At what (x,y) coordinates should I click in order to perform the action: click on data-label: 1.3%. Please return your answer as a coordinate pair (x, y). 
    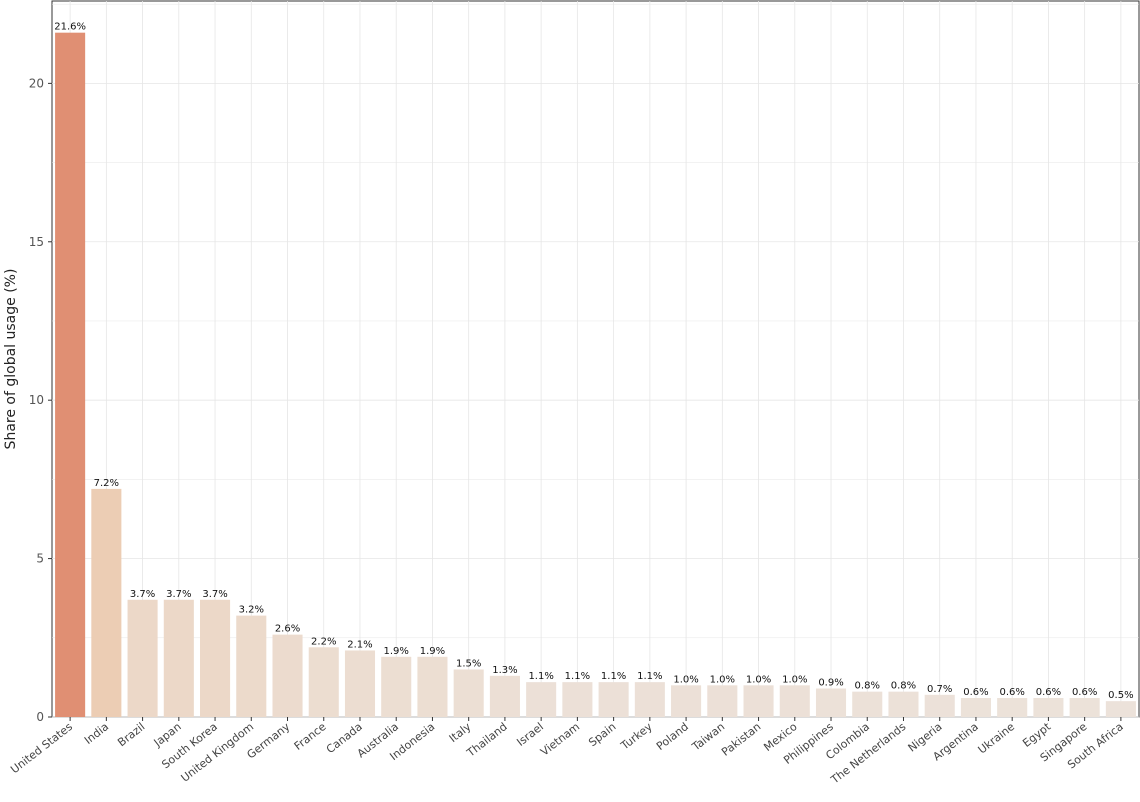
    Looking at the image, I should click on (504, 670).